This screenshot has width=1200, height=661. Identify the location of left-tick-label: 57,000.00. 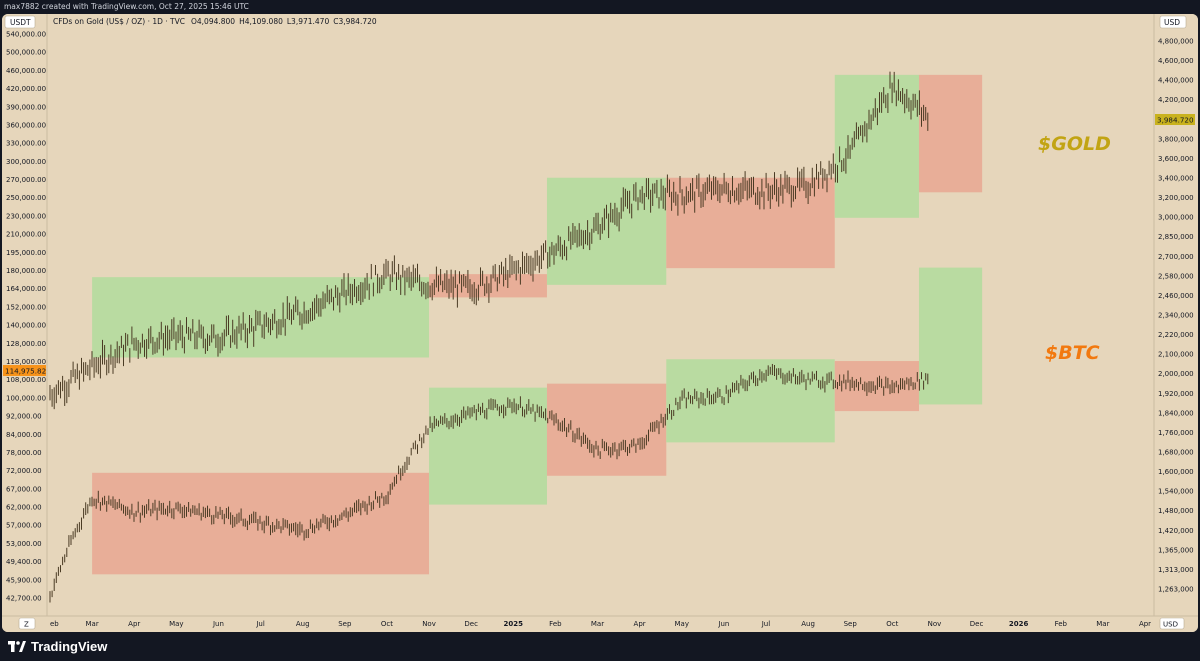
(24, 526).